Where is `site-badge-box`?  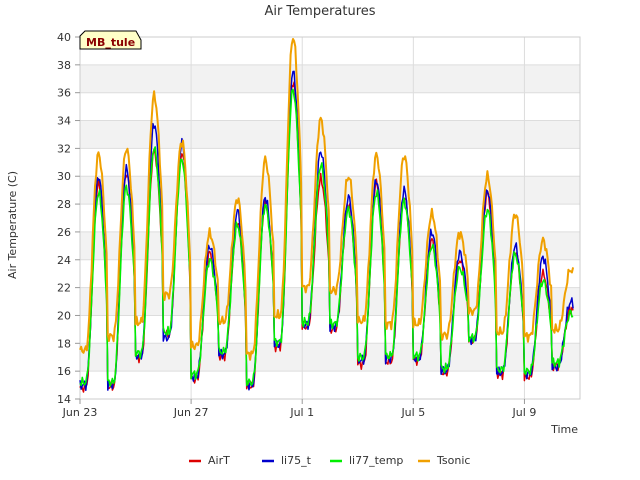
site-badge-box is located at coordinates (110, 40).